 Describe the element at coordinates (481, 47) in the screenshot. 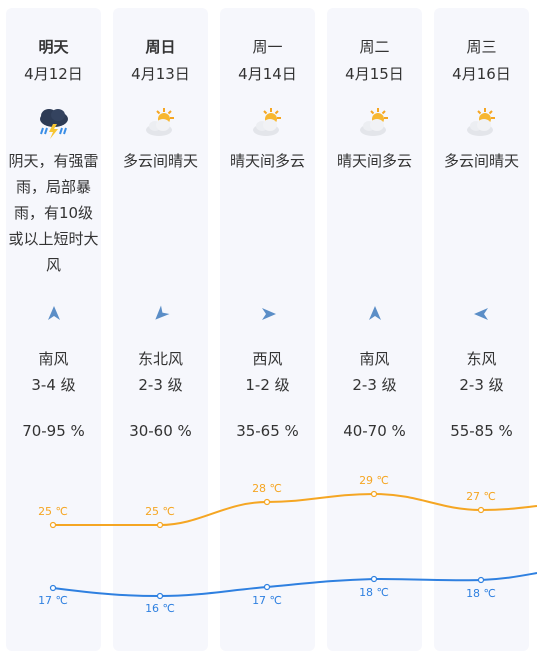

I see `day-label: 周三` at that location.